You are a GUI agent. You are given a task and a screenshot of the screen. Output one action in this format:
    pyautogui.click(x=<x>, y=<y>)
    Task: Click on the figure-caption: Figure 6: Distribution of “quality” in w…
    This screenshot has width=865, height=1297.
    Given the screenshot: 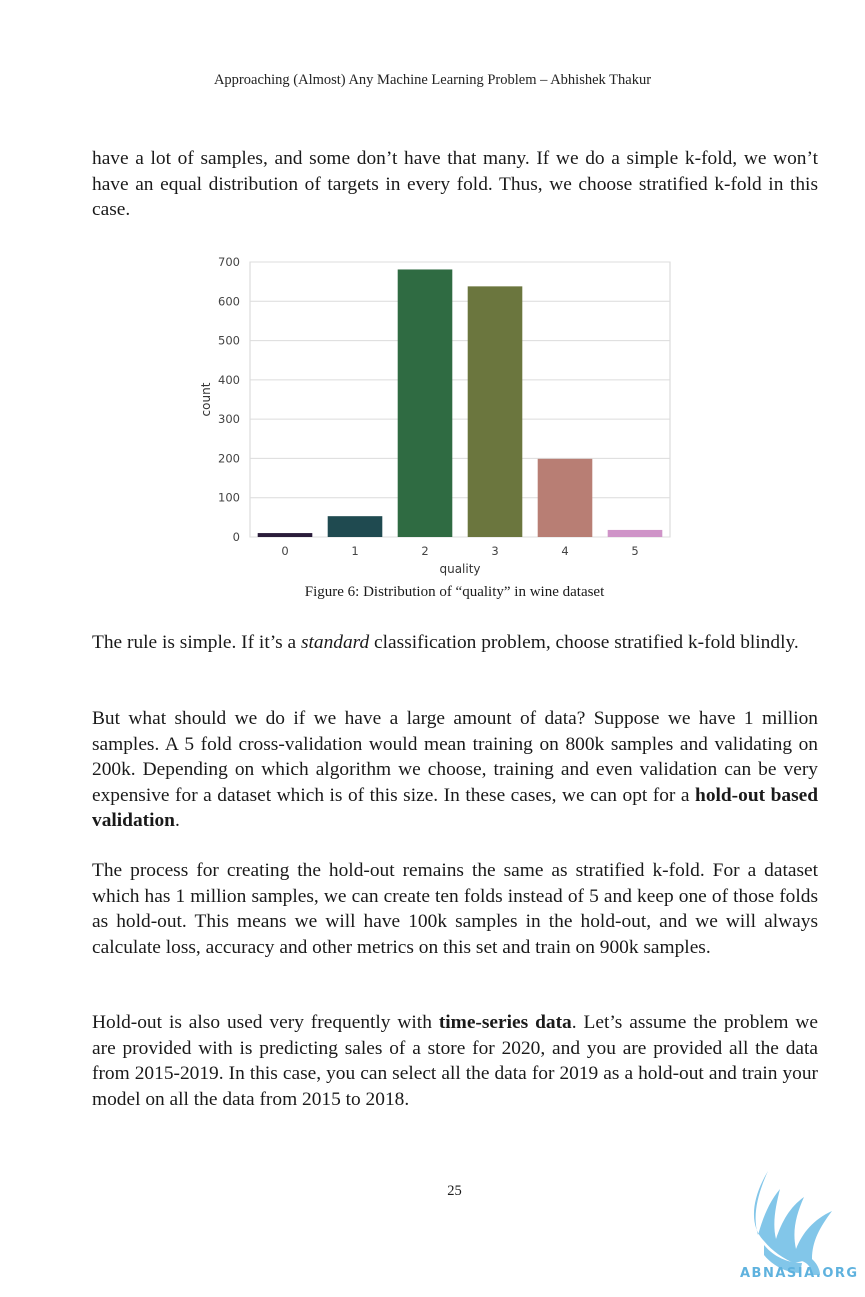 What is the action you would take?
    pyautogui.click(x=454, y=592)
    